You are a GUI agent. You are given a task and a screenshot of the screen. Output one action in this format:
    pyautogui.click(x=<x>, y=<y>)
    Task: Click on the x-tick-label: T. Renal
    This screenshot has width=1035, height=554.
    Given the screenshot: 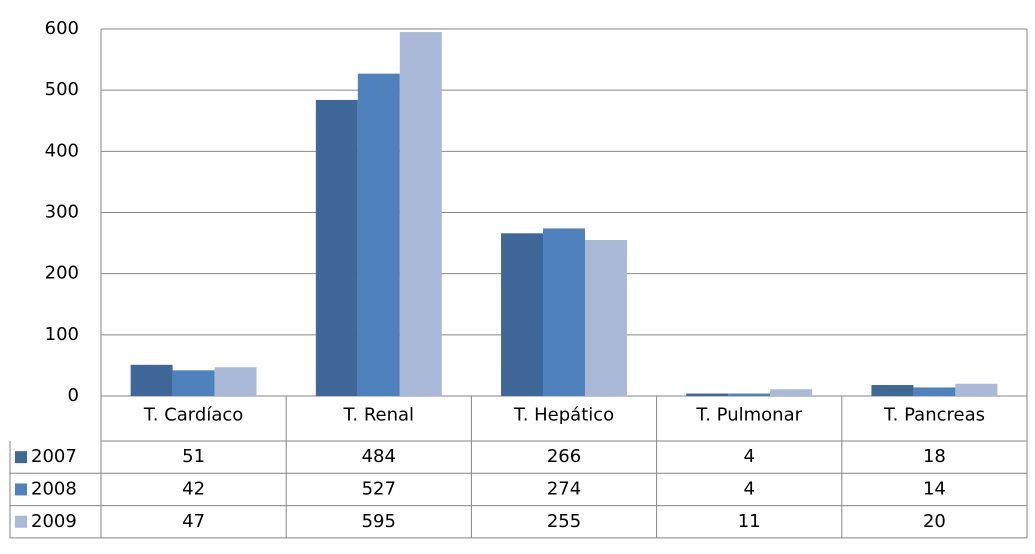 What is the action you would take?
    pyautogui.click(x=379, y=415)
    